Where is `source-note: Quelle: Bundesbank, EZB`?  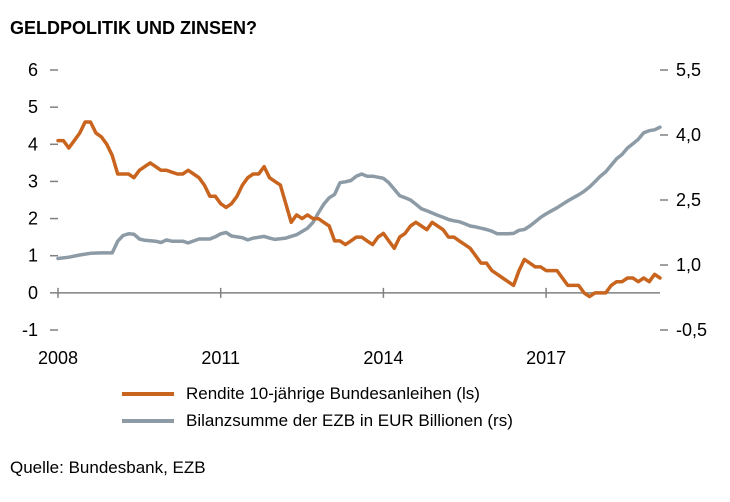 source-note: Quelle: Bundesbank, EZB is located at coordinates (108, 467).